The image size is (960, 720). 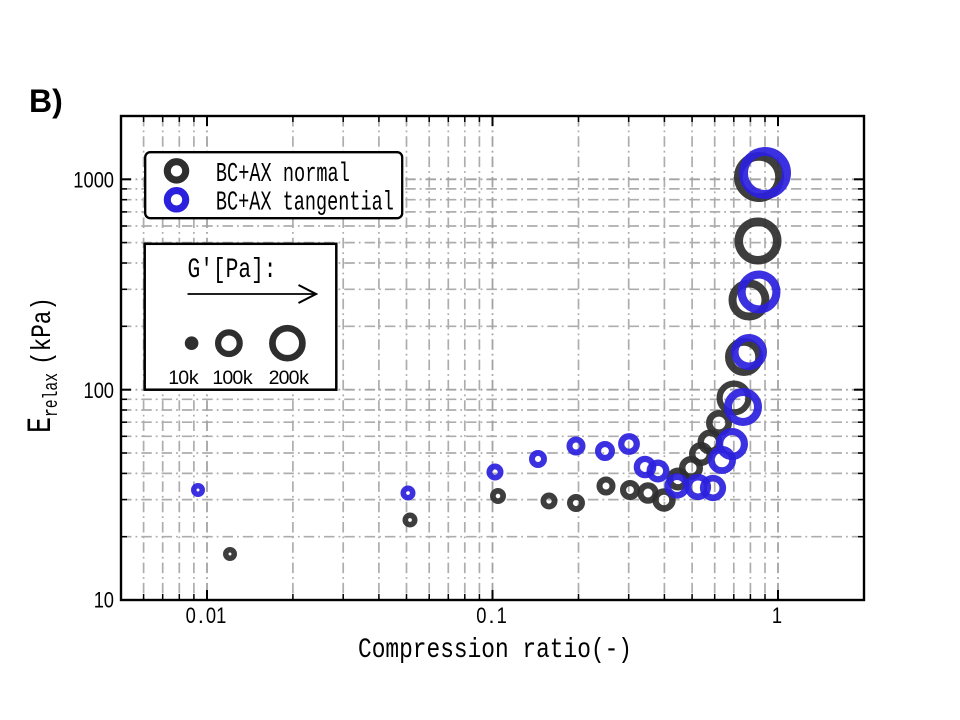 I want to click on svg-text: (kPa), so click(x=43, y=331).